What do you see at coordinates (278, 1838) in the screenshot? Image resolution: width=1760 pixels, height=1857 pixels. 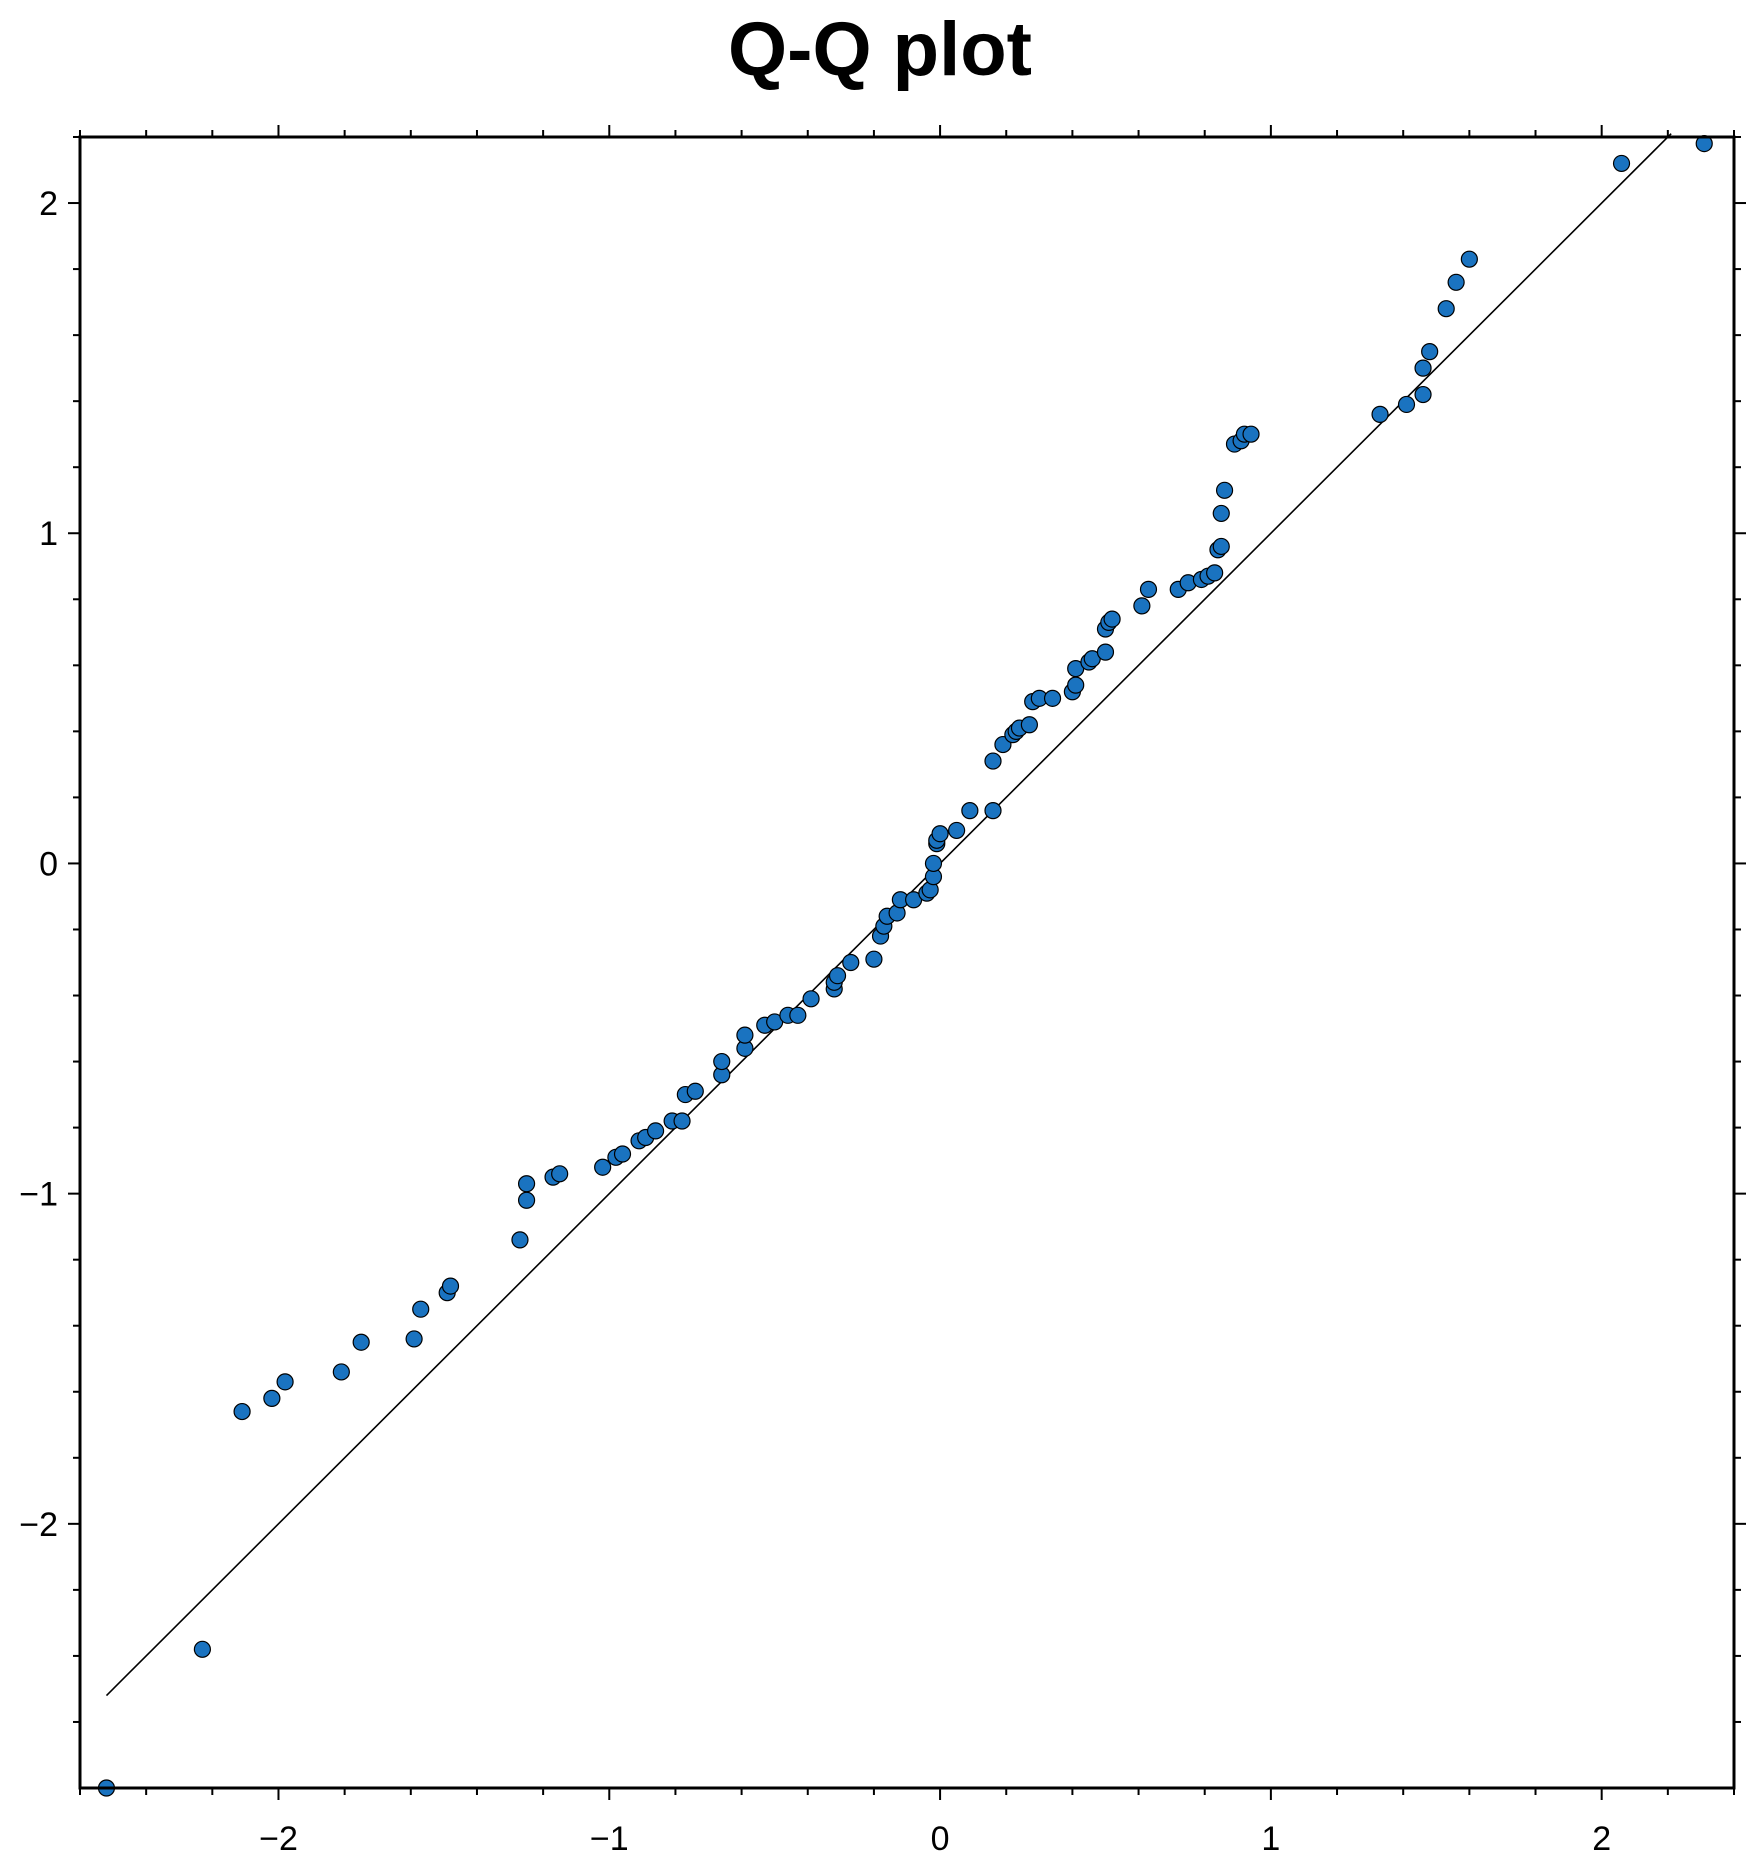 I see `x-tick-label: −2` at bounding box center [278, 1838].